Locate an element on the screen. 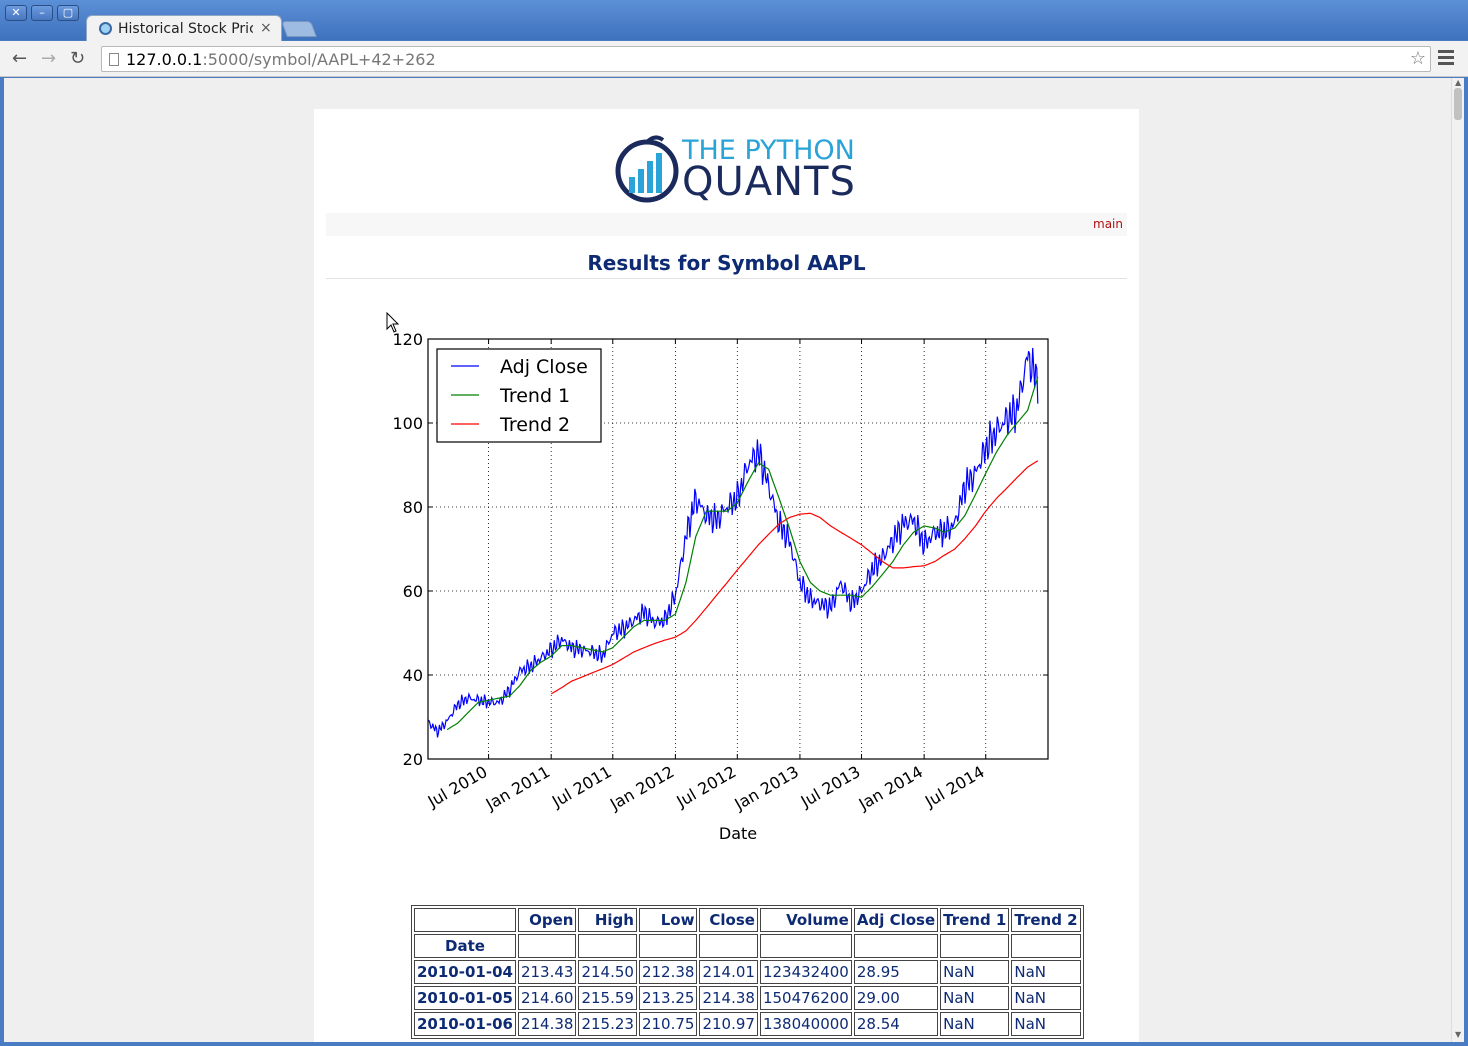 The image size is (1468, 1046). reload-icon: ↻ is located at coordinates (78, 58).